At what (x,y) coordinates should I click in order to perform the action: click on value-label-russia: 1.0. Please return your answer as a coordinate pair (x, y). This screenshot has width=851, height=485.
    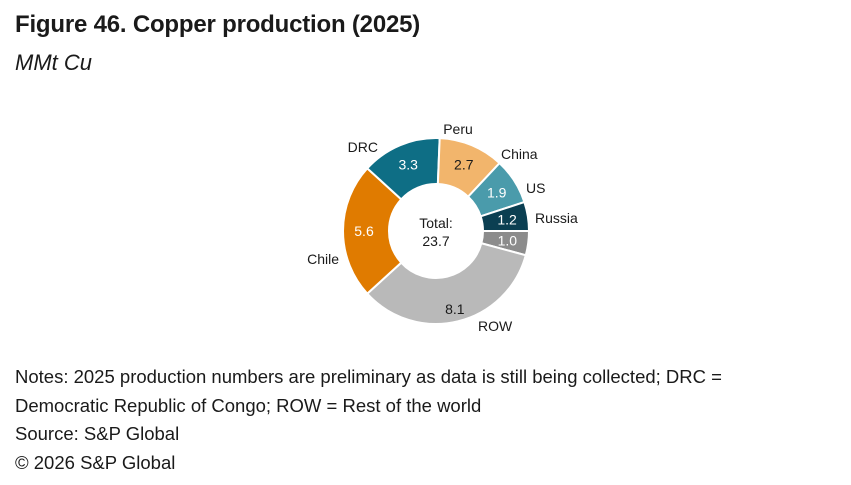
    Looking at the image, I should click on (508, 240).